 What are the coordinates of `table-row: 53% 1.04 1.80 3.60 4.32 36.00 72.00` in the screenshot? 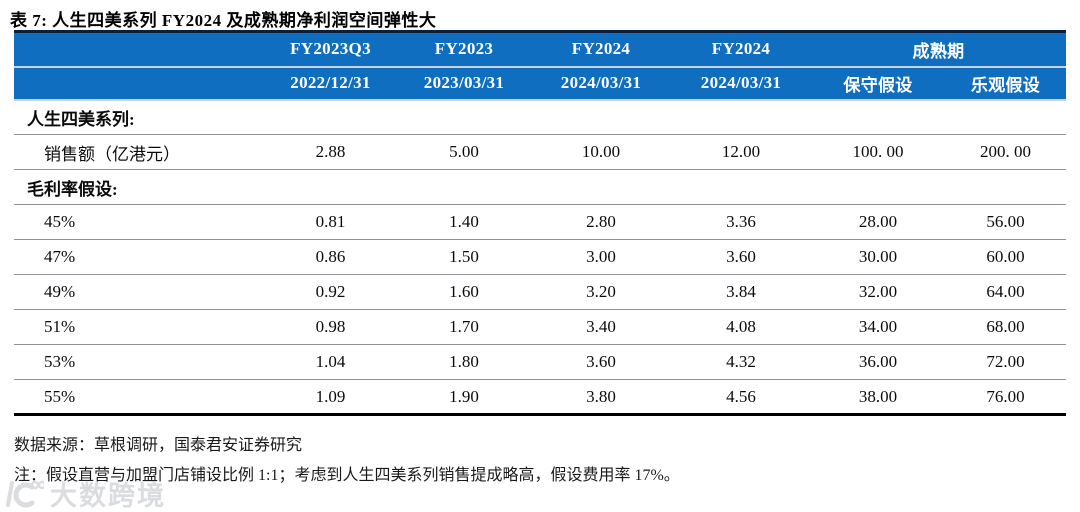 It's located at (540, 362).